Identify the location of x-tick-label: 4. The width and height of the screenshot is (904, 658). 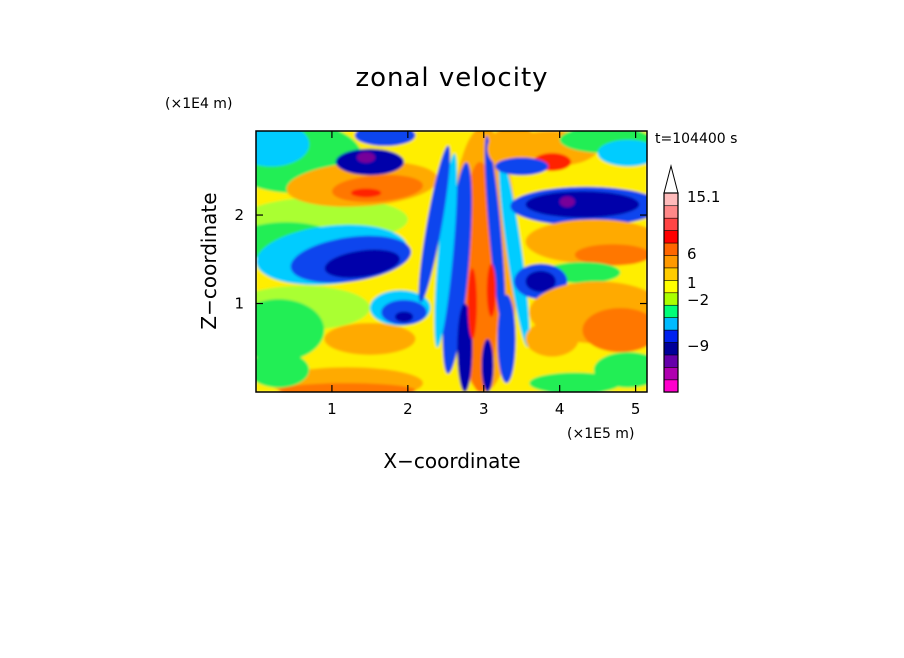
(560, 409).